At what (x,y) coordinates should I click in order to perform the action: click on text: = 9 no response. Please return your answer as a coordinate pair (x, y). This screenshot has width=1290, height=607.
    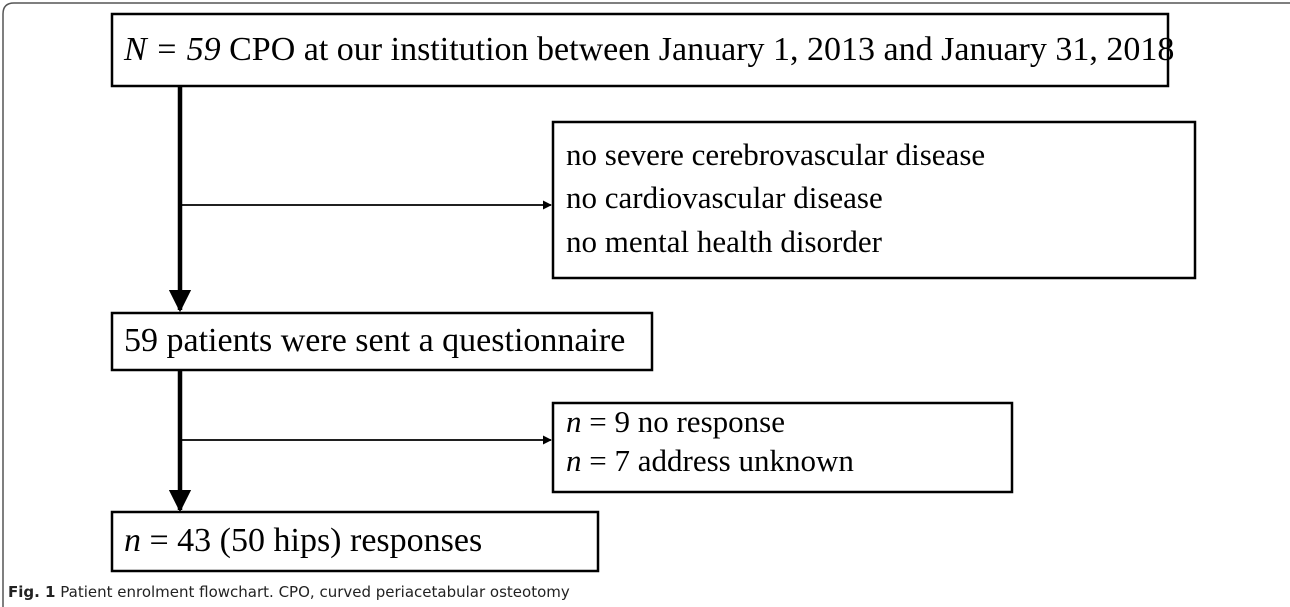
    Looking at the image, I should click on (683, 421).